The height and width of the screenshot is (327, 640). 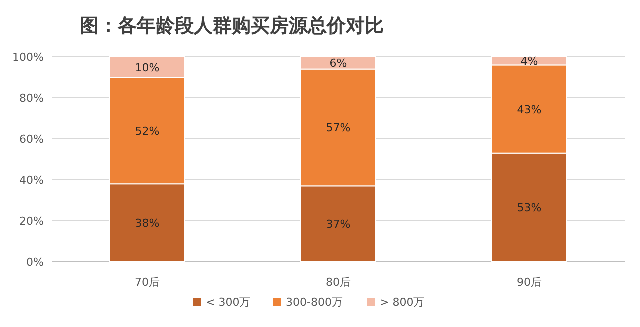 What do you see at coordinates (529, 282) in the screenshot?
I see `x-tick-label: 90后` at bounding box center [529, 282].